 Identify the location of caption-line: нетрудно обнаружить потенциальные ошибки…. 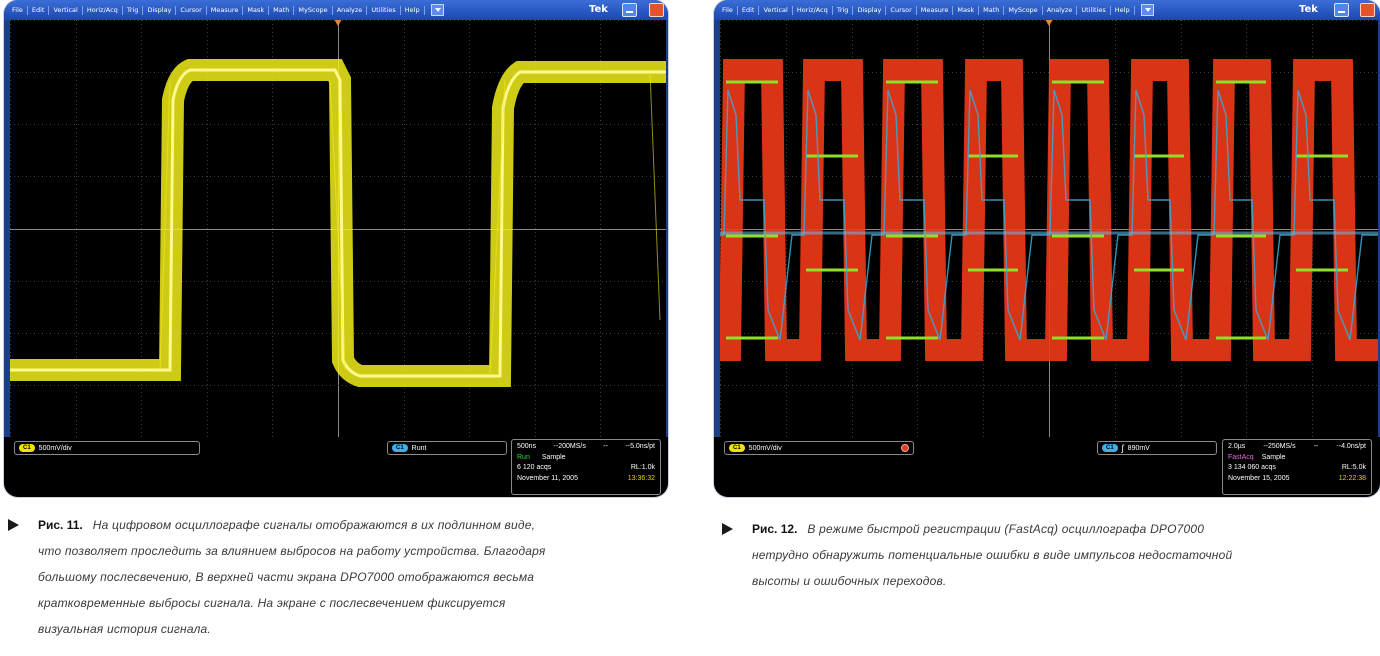
(992, 555).